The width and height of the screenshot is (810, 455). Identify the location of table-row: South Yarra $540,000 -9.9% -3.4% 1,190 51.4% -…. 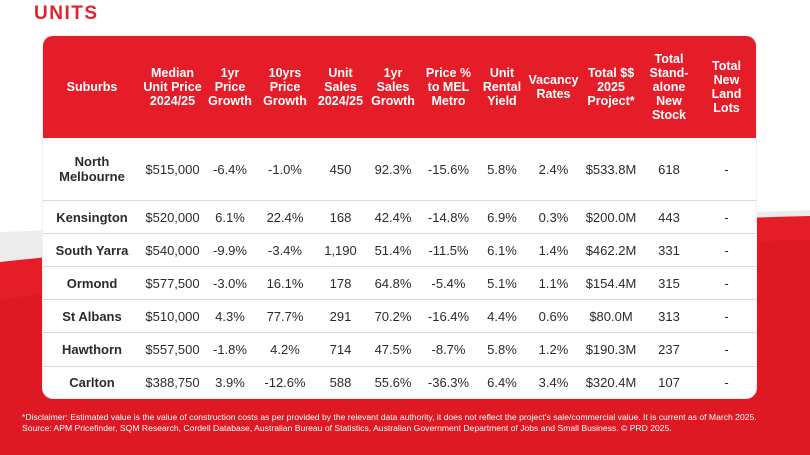
(399, 250).